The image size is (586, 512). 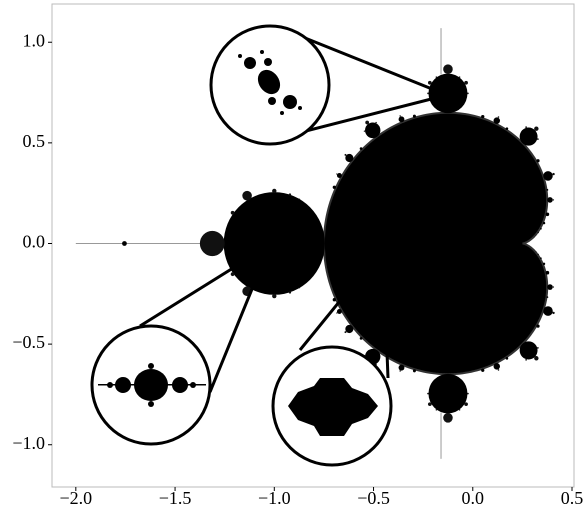 I want to click on x-tick-label: −1.5, so click(x=175, y=498).